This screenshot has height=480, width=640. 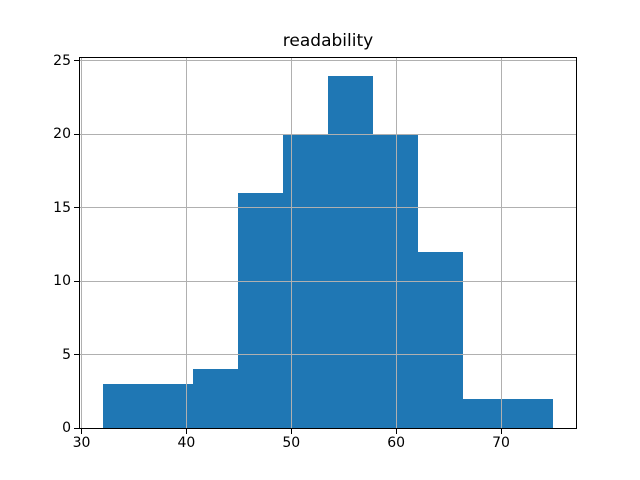 What do you see at coordinates (186, 443) in the screenshot?
I see `x-tick-label: 40` at bounding box center [186, 443].